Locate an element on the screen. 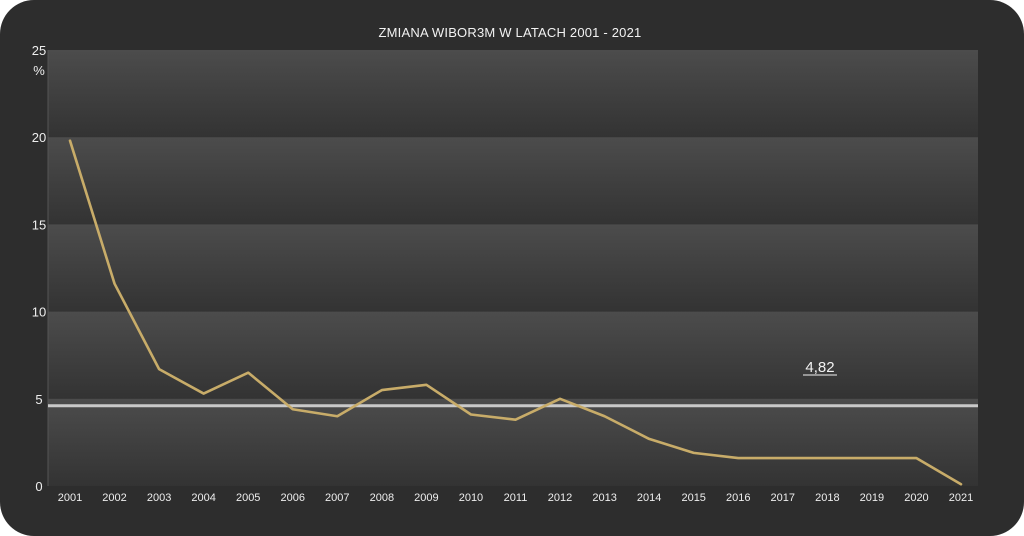 The height and width of the screenshot is (536, 1024). x-tick-label: 2009 is located at coordinates (426, 498).